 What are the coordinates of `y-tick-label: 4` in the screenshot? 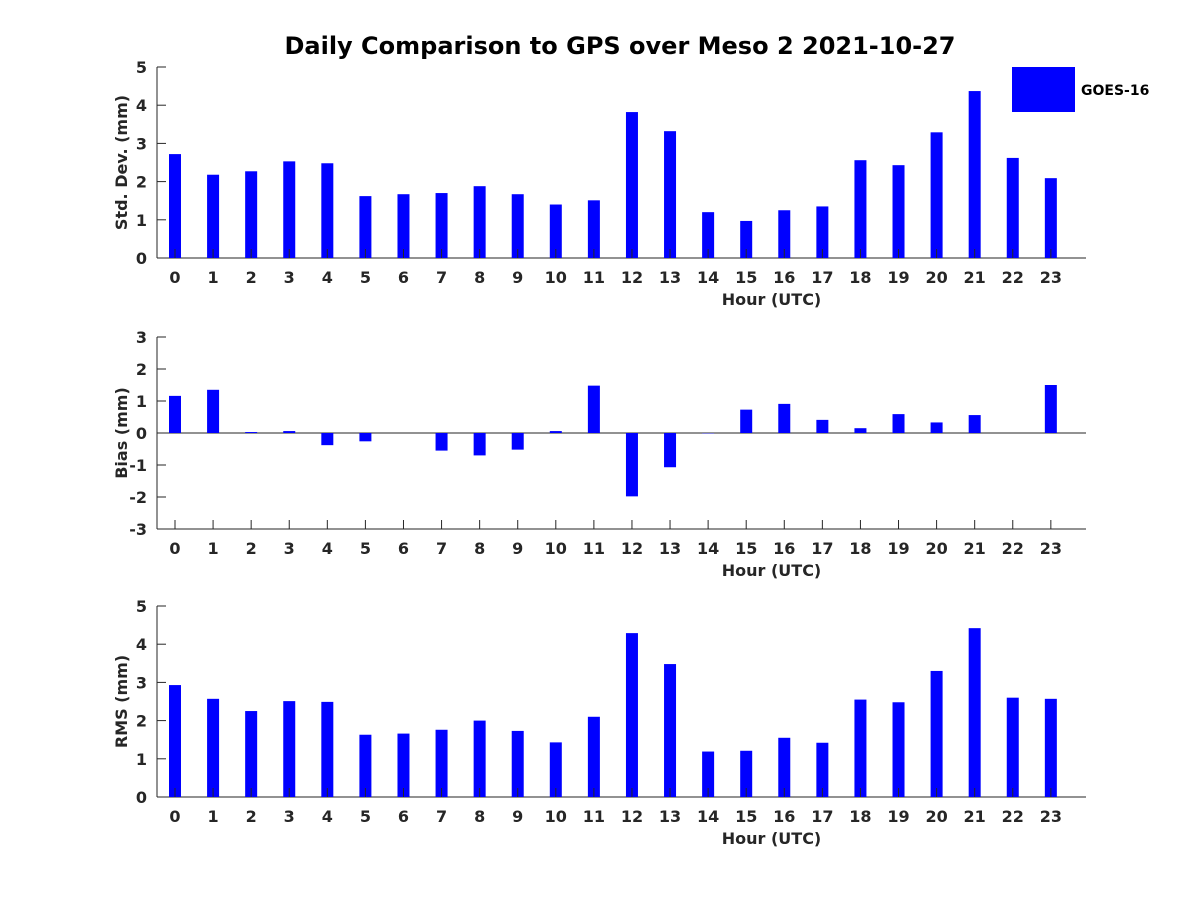 It's located at (141, 105).